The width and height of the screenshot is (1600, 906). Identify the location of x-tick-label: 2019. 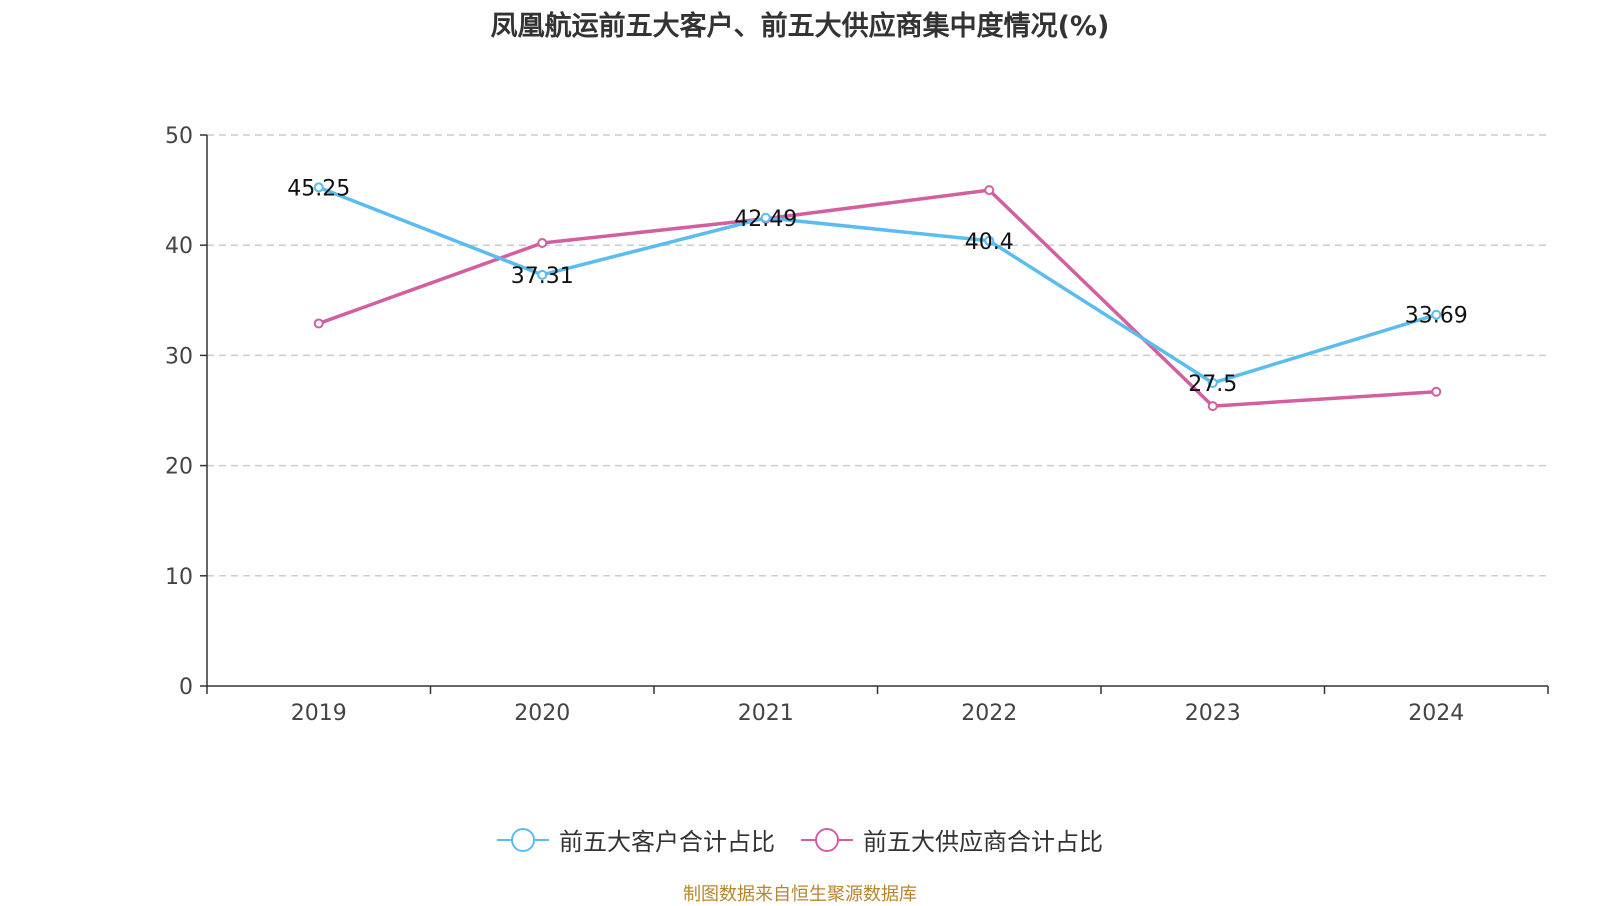
(319, 713).